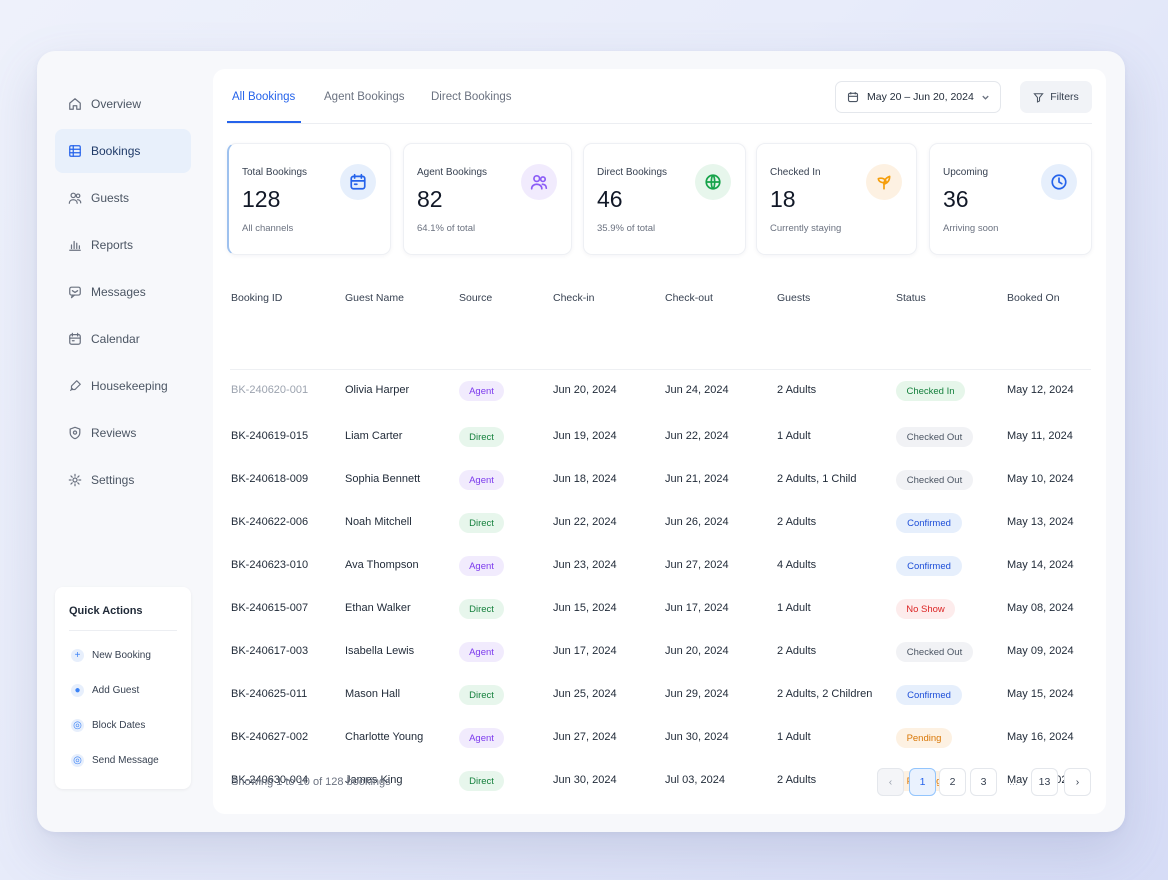  I want to click on cell-checkin: Jun 23, 2024, so click(585, 565).